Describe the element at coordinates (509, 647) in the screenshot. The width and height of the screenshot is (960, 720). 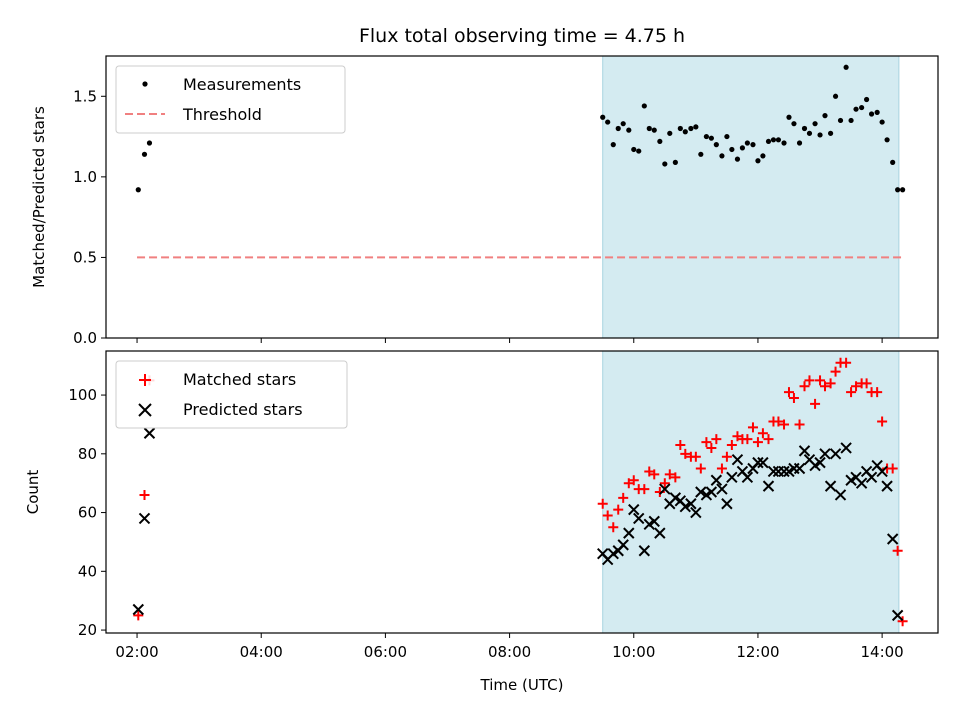
I see `x-axis-ticks-bottom: 02:00 04:00 06:00 08:00 10:00 12:00 14:00` at that location.